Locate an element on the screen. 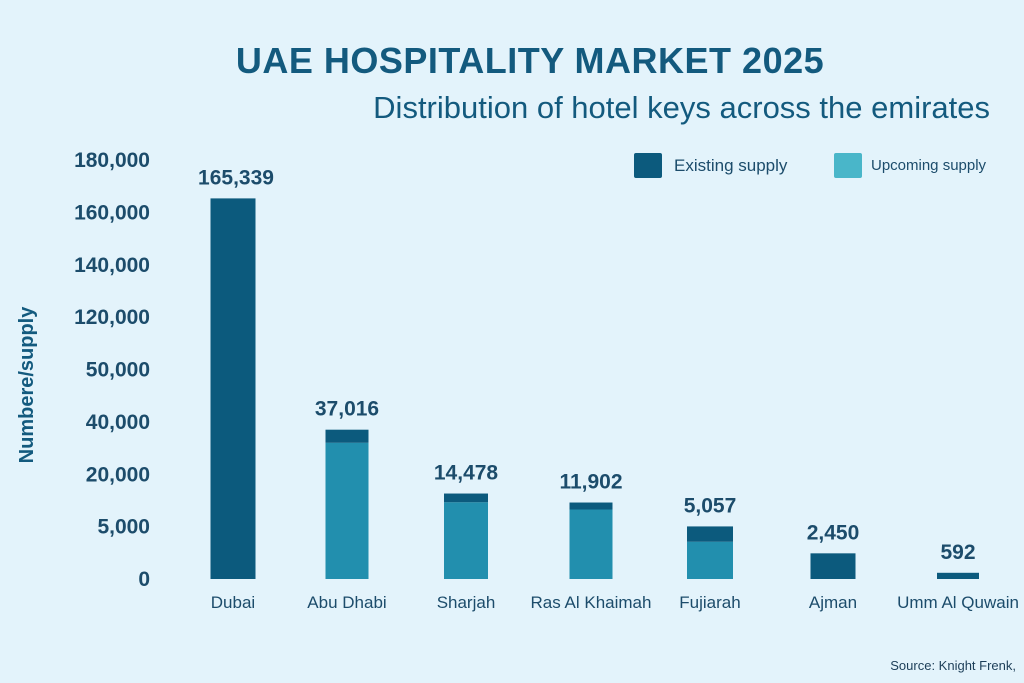 The height and width of the screenshot is (683, 1024). value-label: 14,478 is located at coordinates (466, 473).